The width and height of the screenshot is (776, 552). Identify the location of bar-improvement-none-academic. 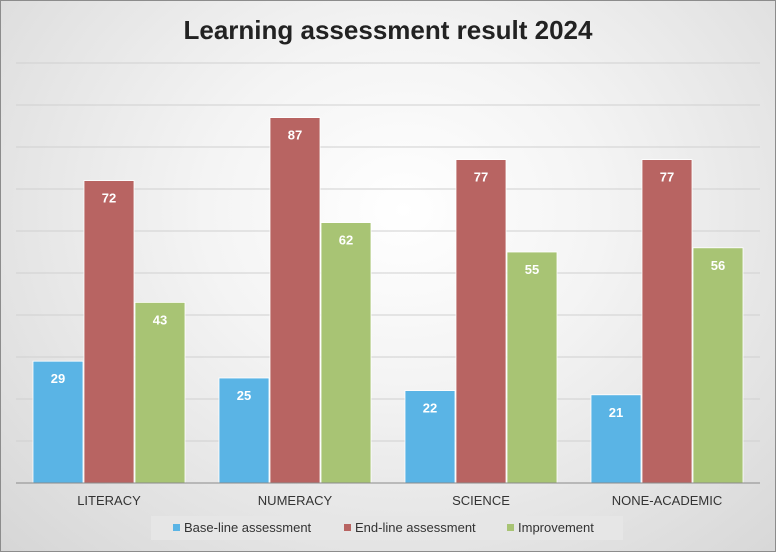
(718, 365).